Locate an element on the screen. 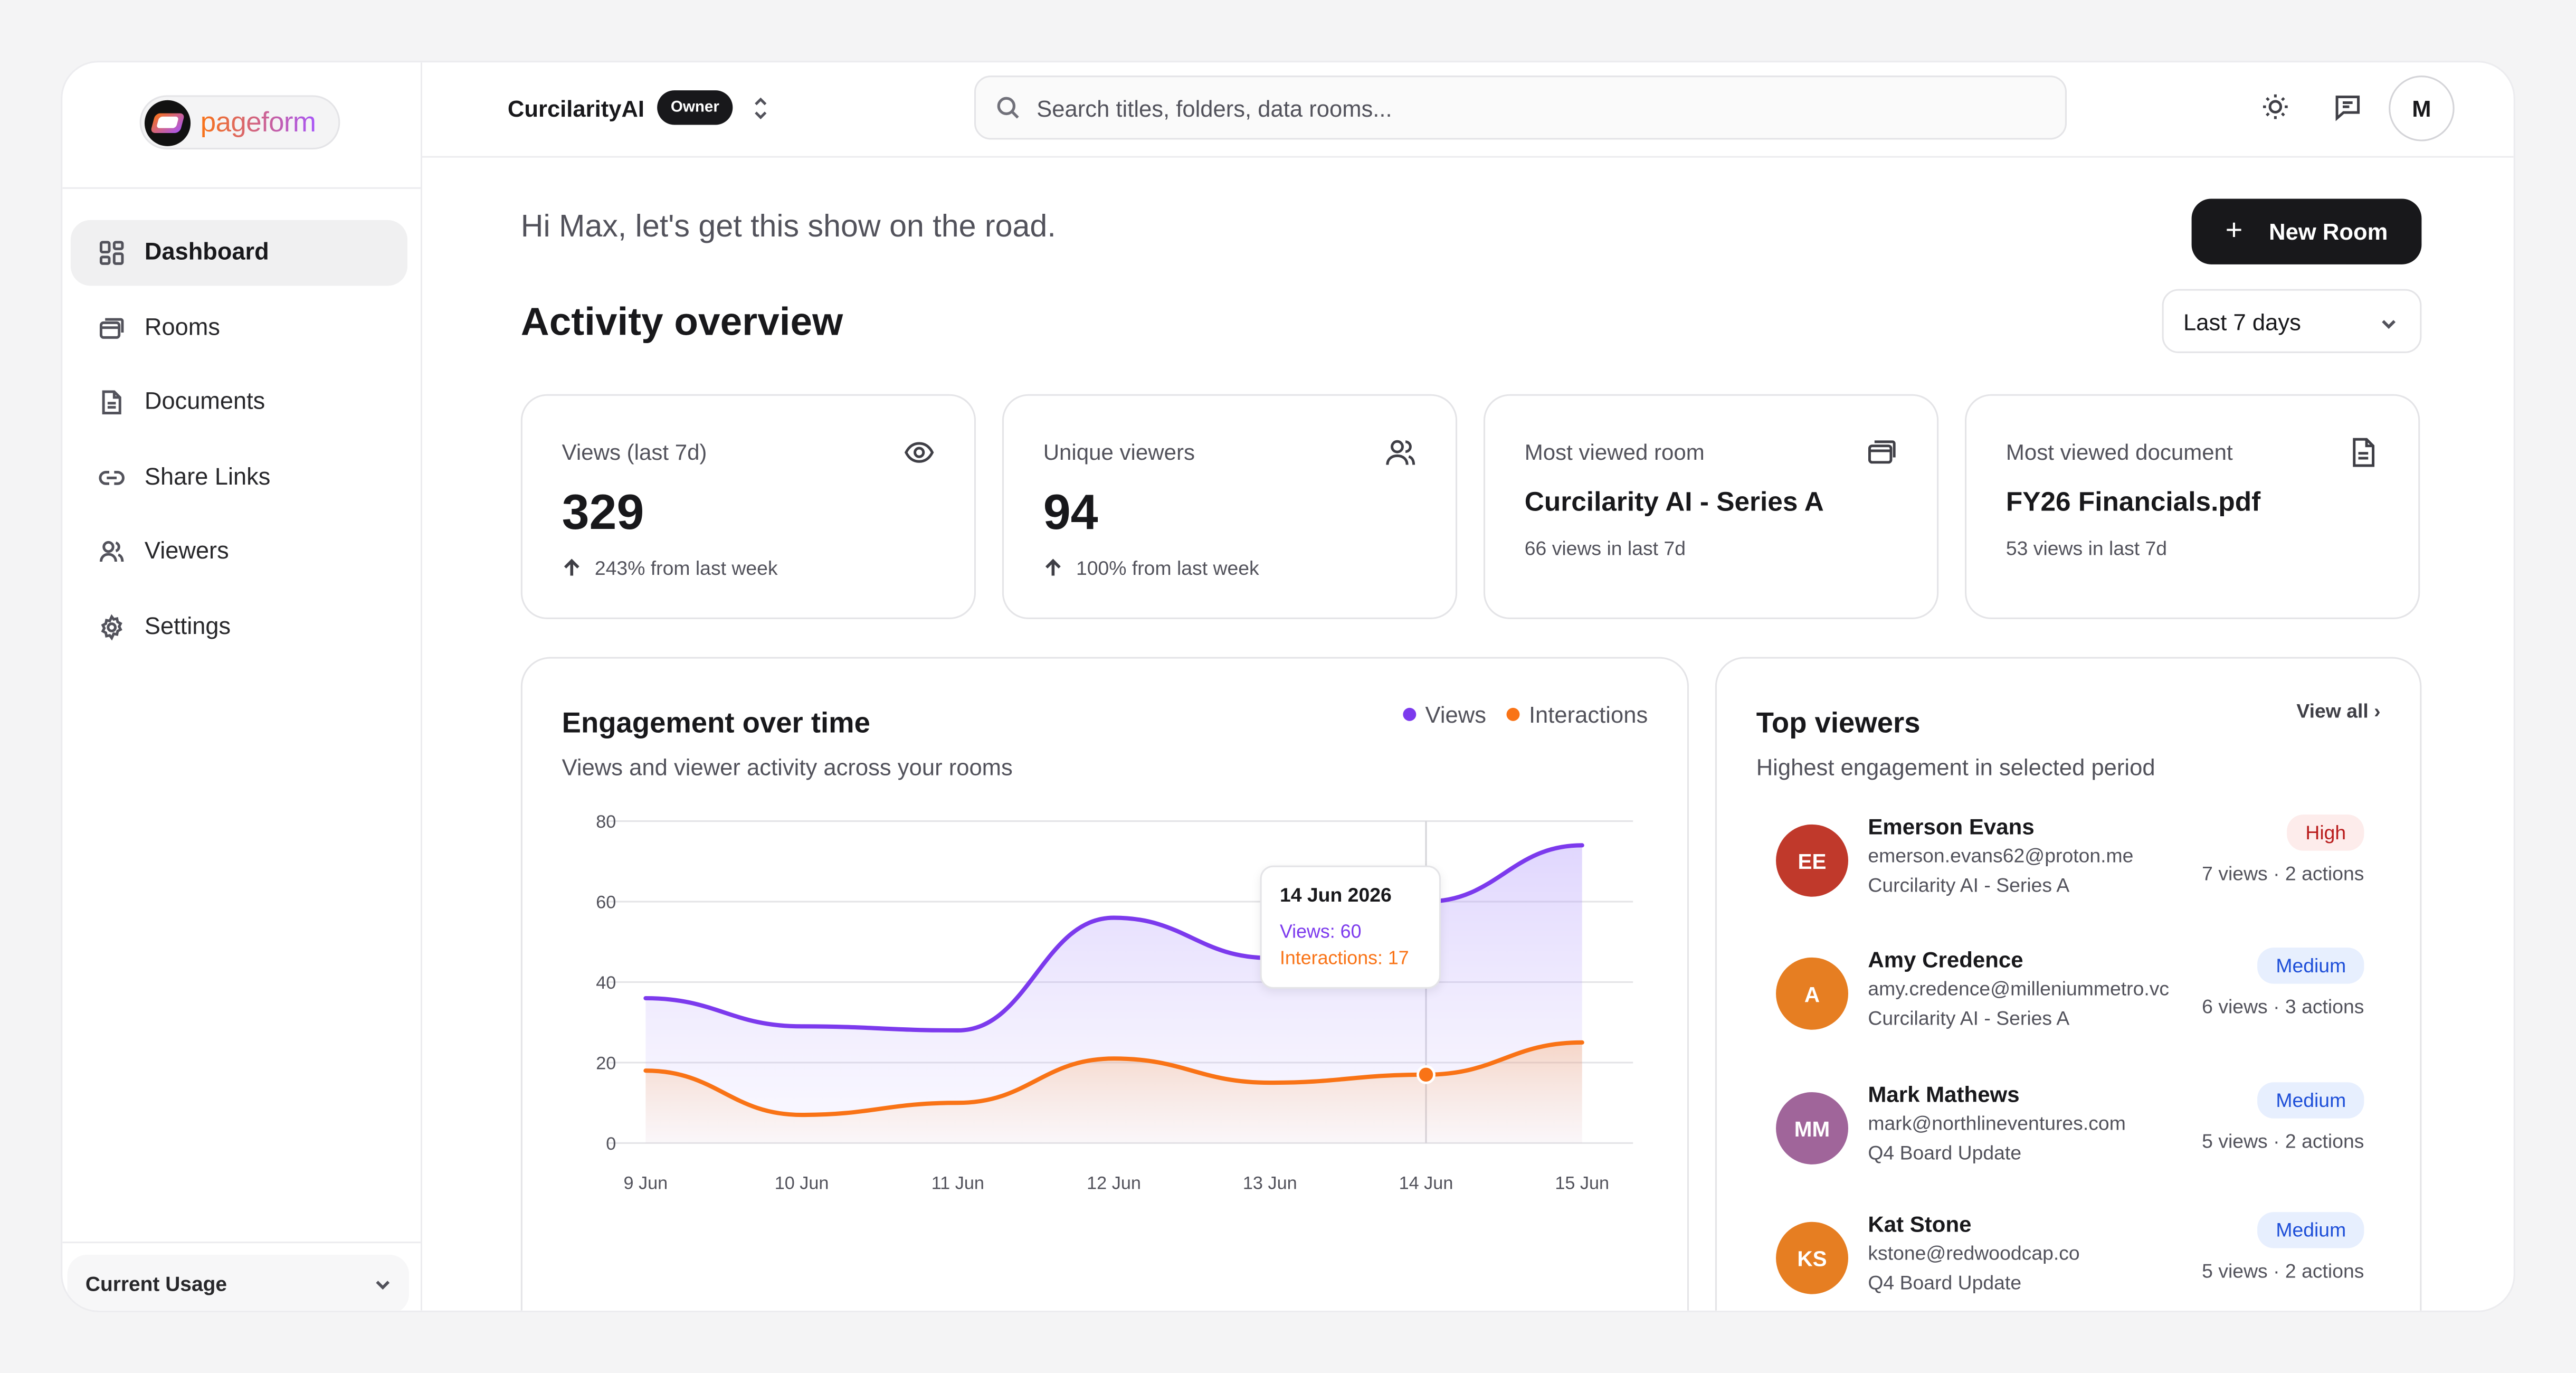  gear-icon is located at coordinates (111, 627).